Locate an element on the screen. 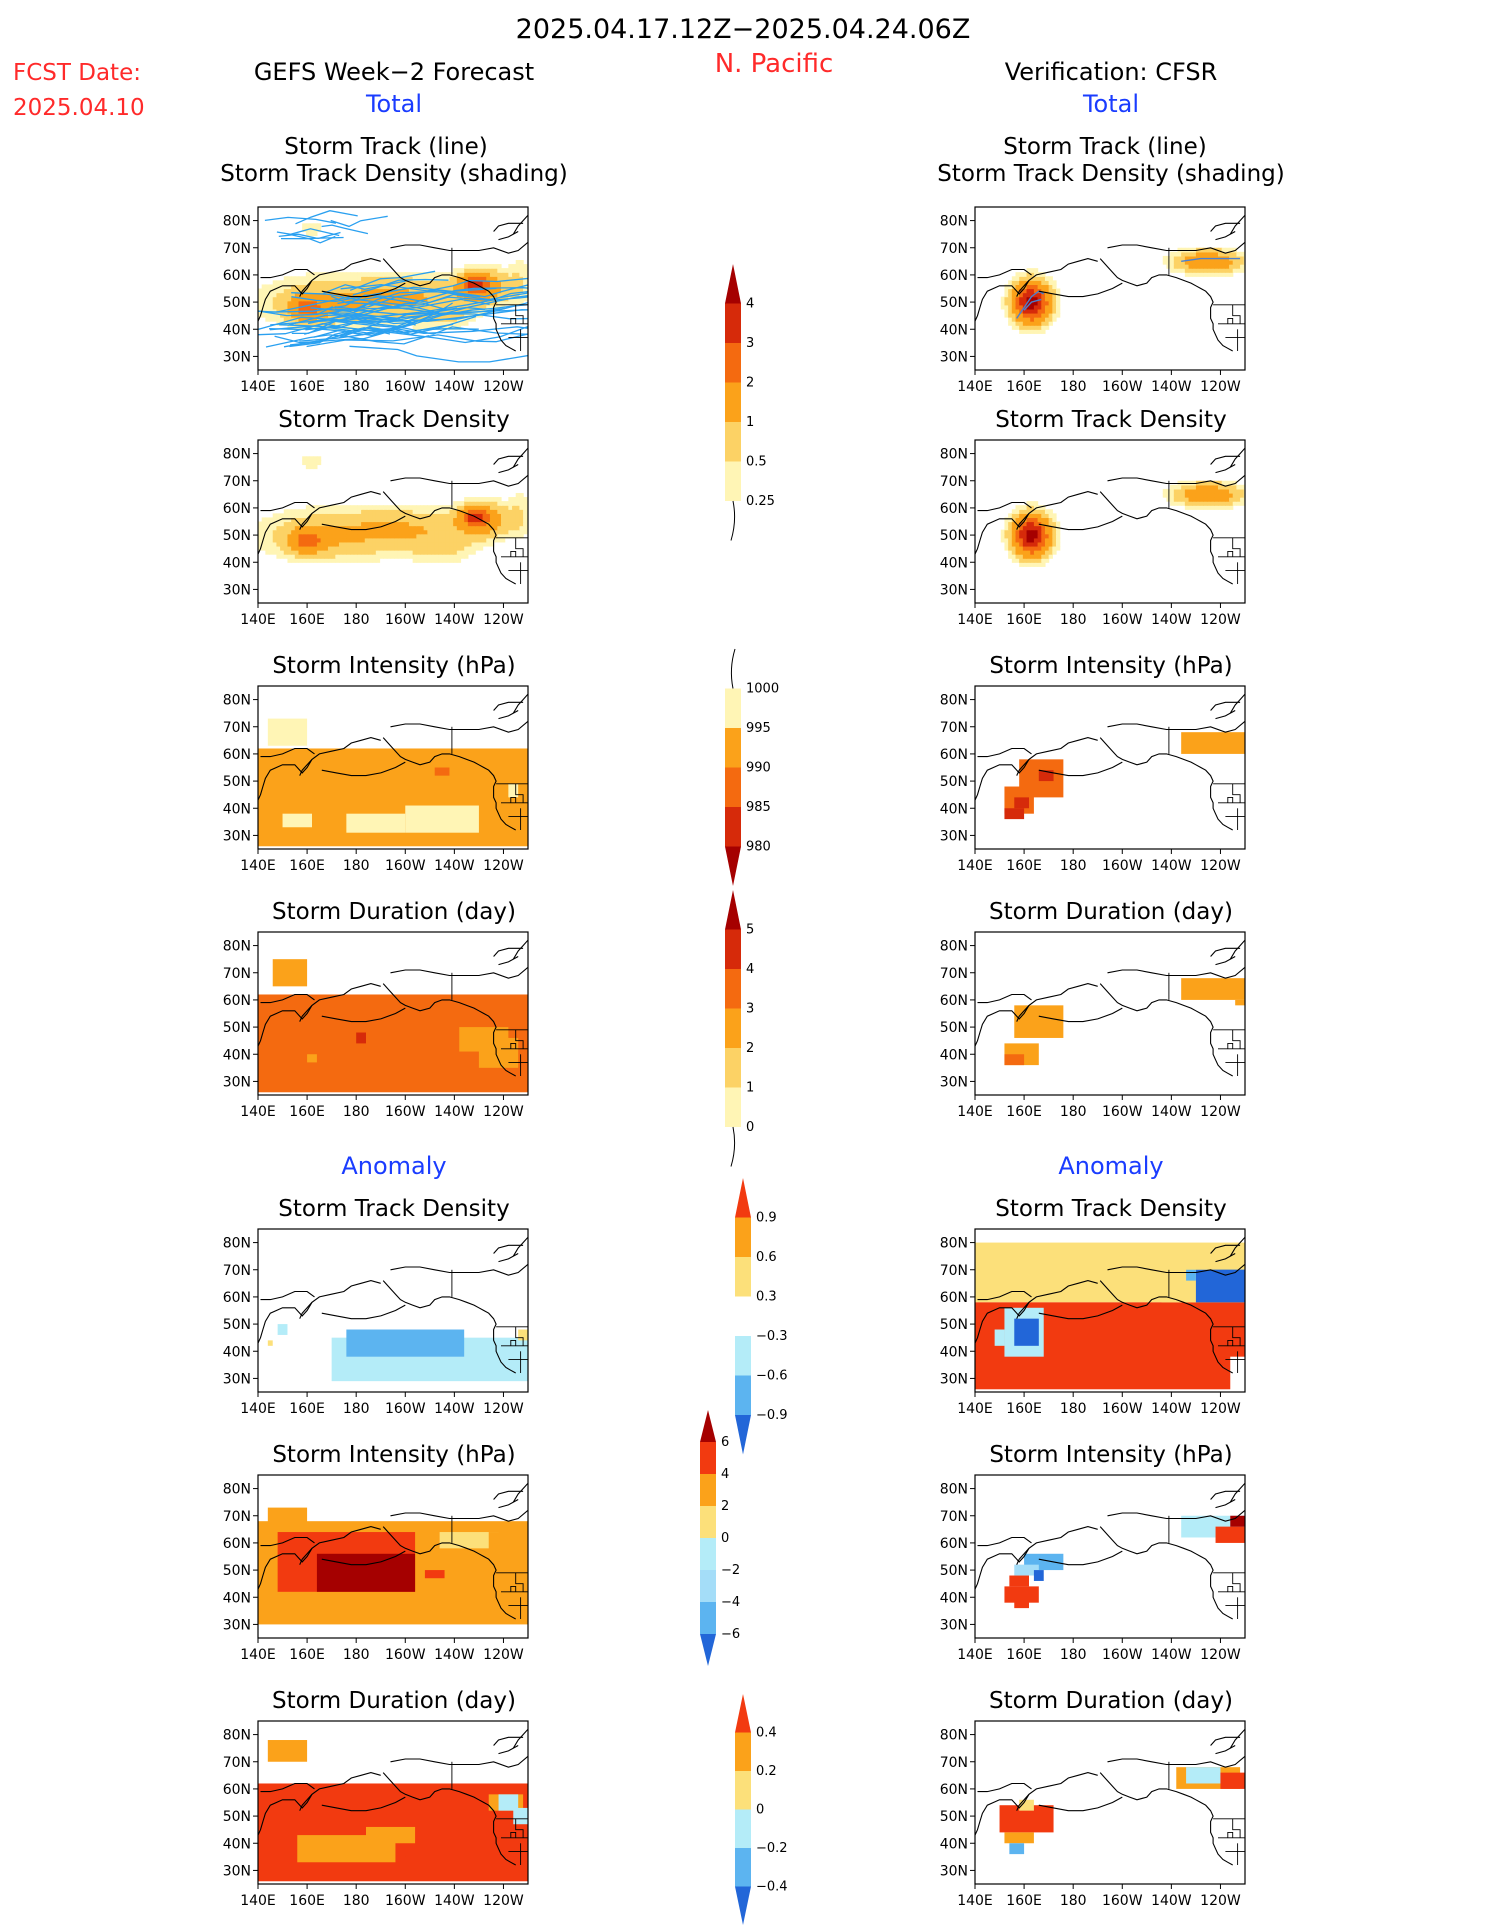  x-tick-label: 120W is located at coordinates (1220, 1655).